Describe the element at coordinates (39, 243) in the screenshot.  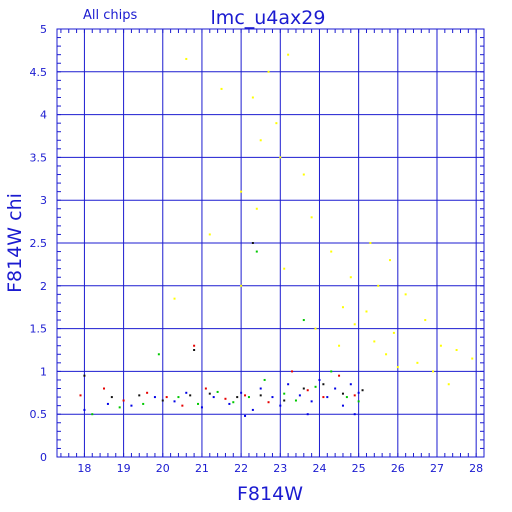
I see `y-tick-label: 2.5` at that location.